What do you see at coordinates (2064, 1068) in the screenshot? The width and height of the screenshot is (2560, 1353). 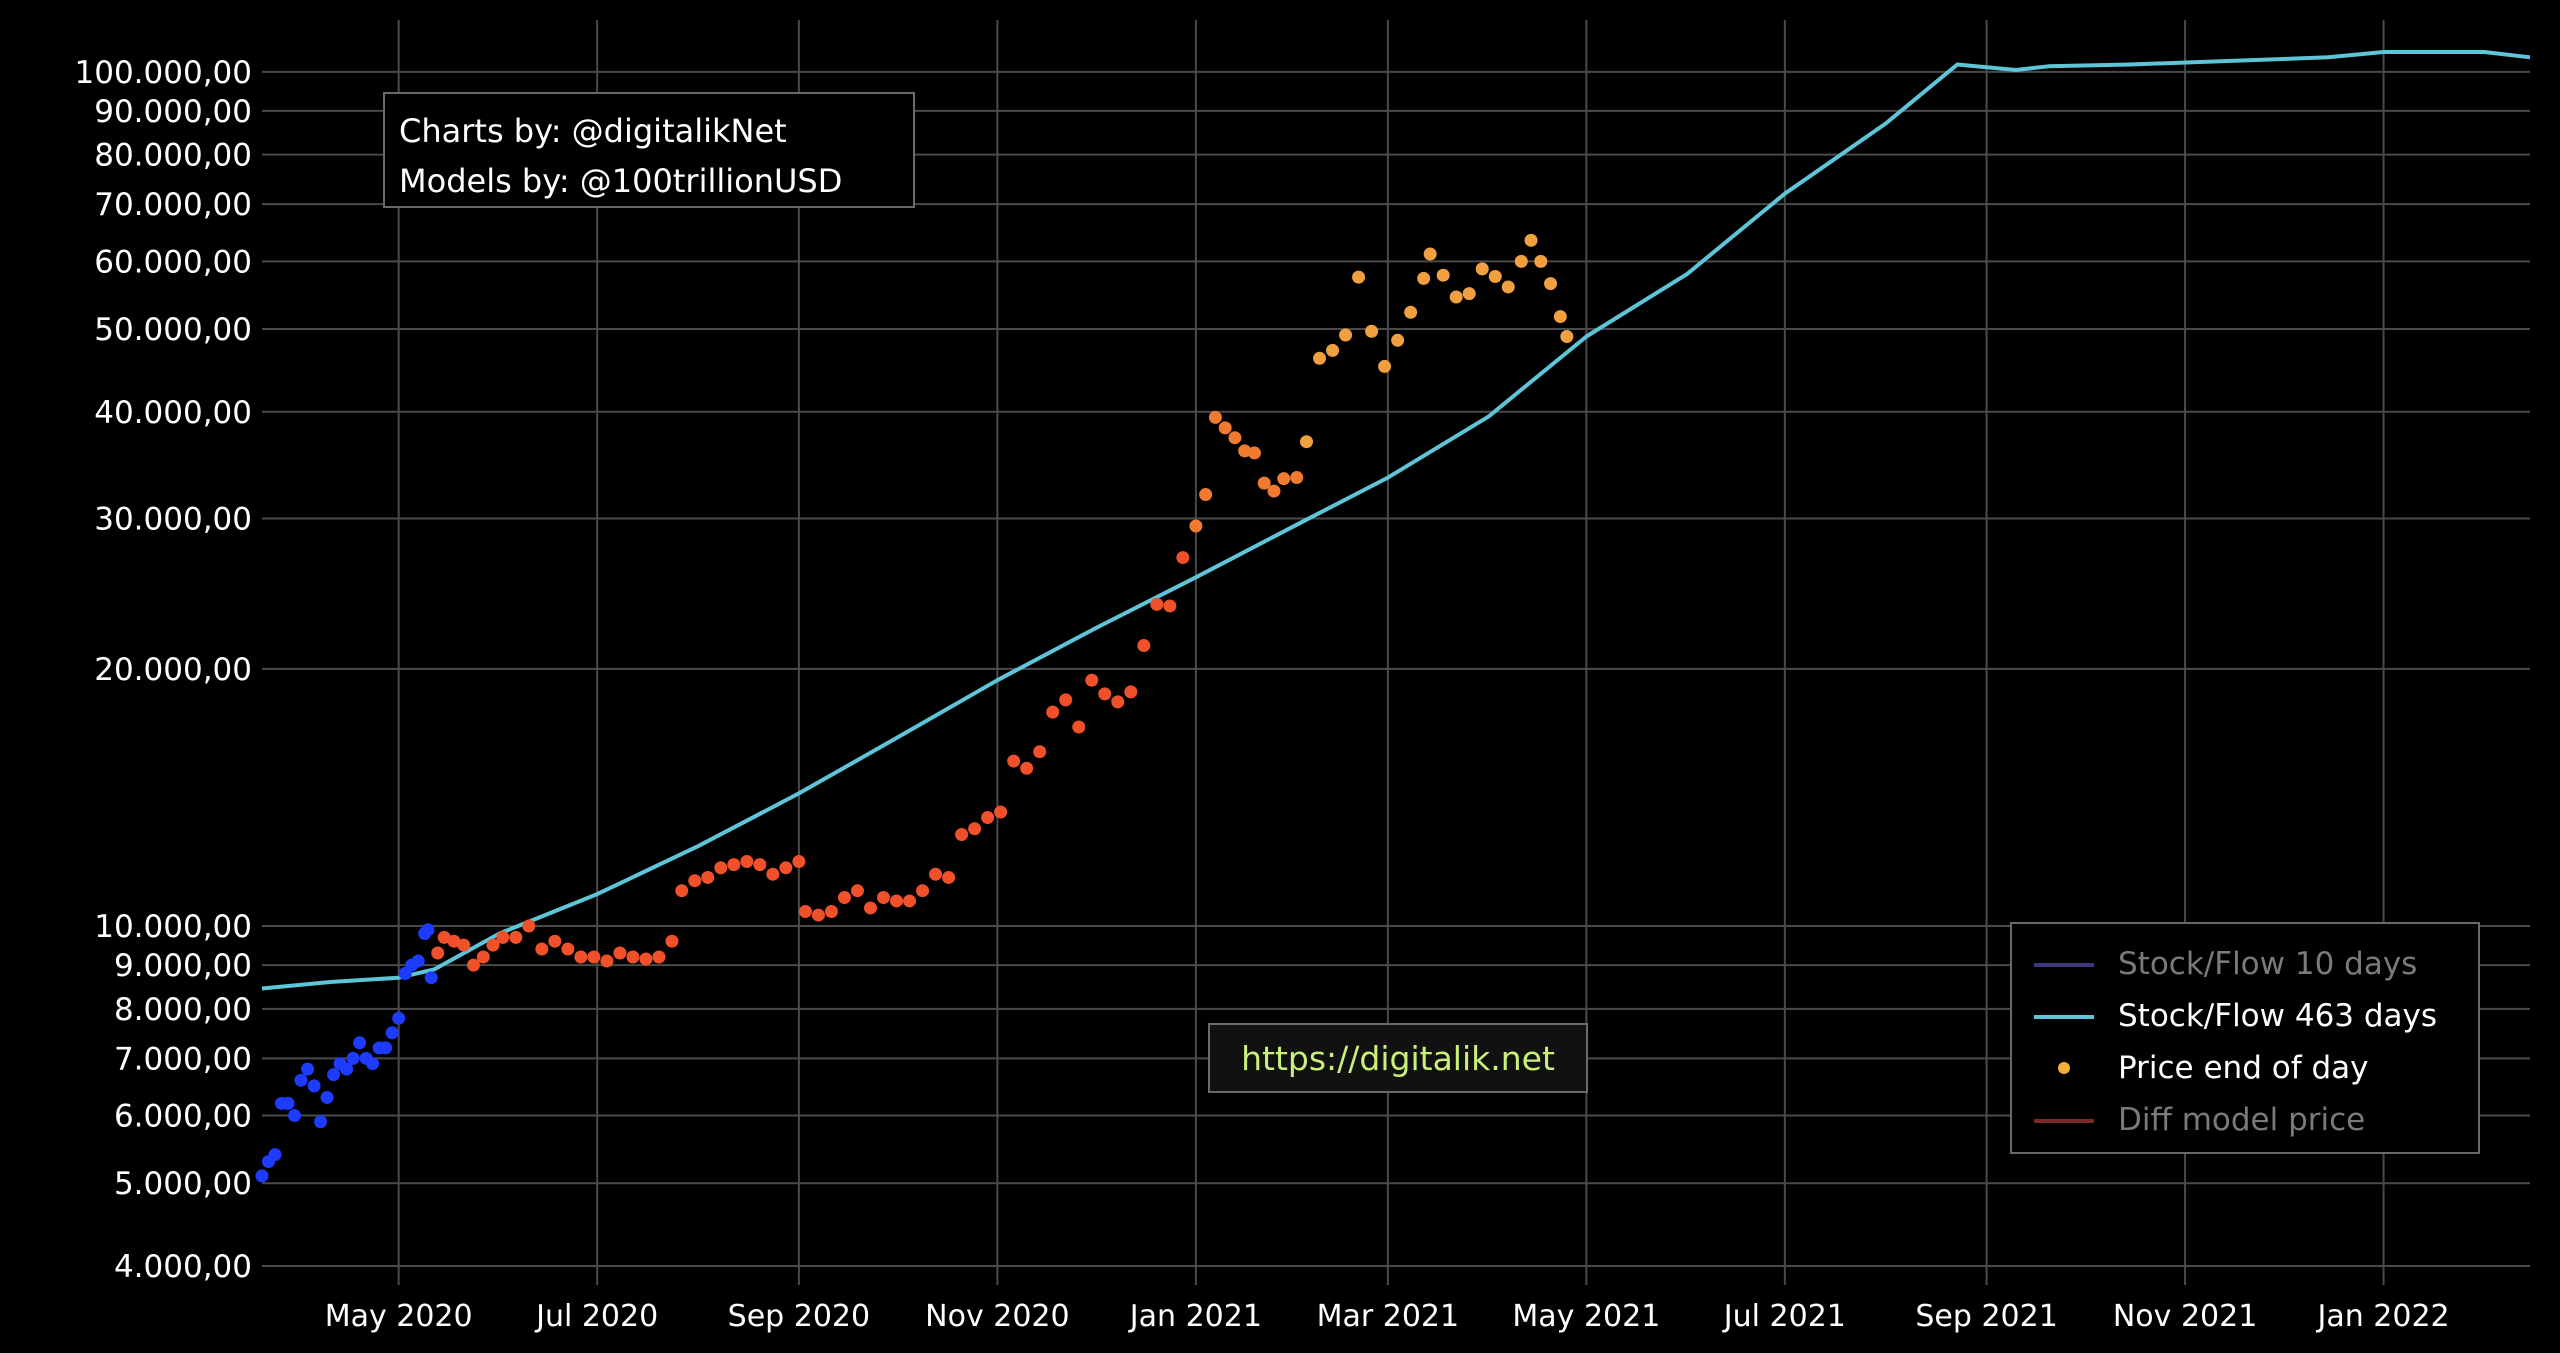 I see `legend-dot-icon` at bounding box center [2064, 1068].